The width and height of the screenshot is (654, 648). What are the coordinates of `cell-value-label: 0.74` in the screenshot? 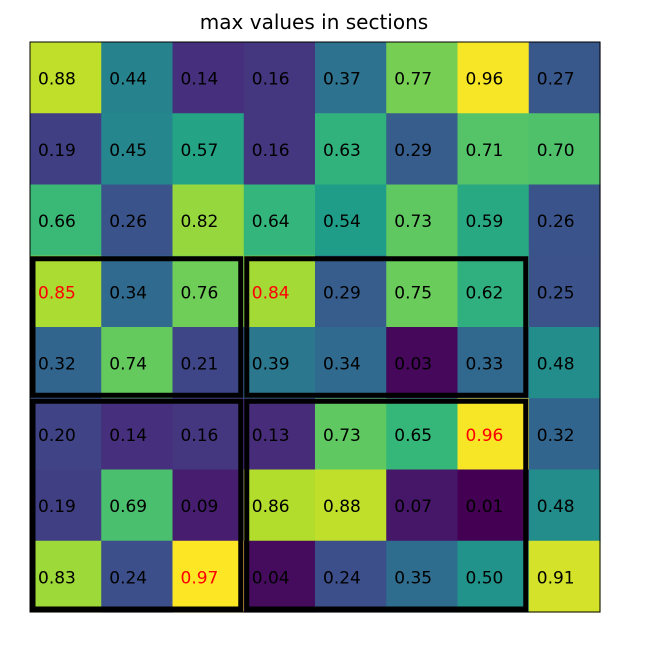 It's located at (128, 365).